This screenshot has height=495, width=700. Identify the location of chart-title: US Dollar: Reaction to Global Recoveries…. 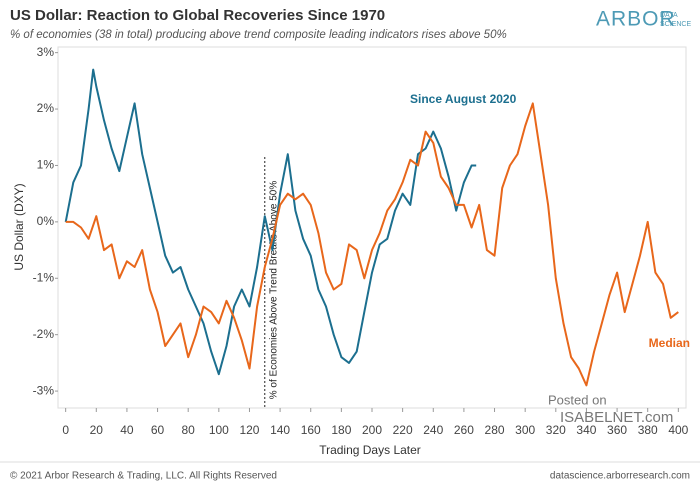
(197, 15).